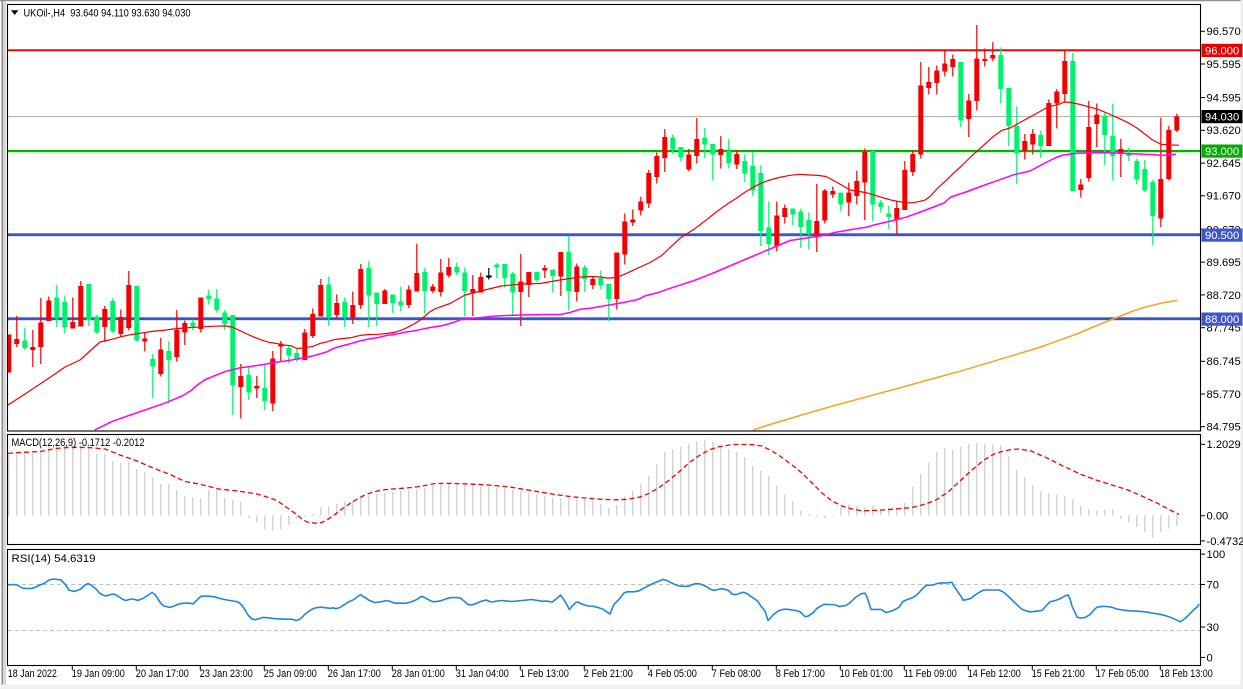 The height and width of the screenshot is (689, 1243). I want to click on svg-text: 93.620, so click(1224, 131).